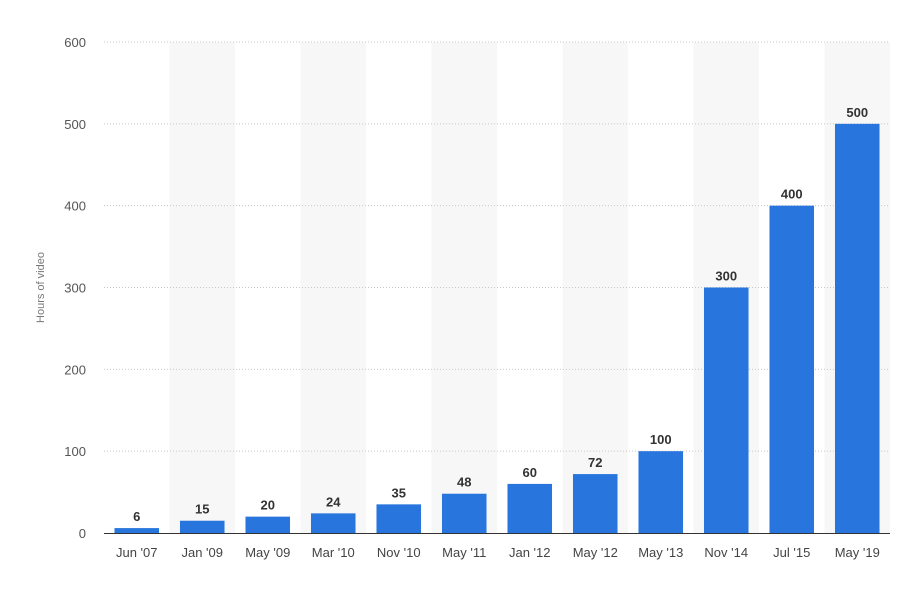  What do you see at coordinates (75, 124) in the screenshot?
I see `y-tick-label: 500` at bounding box center [75, 124].